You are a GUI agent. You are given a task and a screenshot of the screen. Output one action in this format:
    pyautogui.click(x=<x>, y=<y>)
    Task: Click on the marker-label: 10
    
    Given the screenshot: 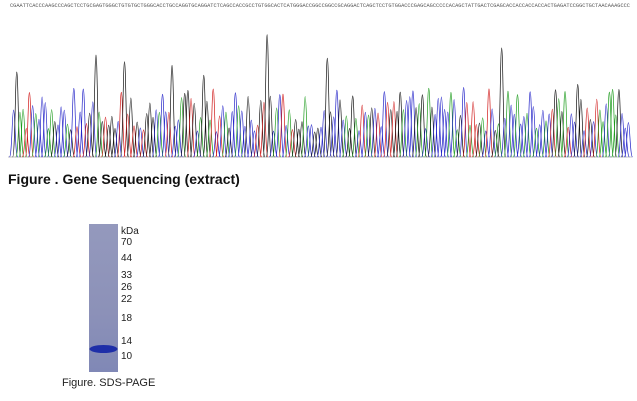 What is the action you would take?
    pyautogui.click(x=127, y=356)
    